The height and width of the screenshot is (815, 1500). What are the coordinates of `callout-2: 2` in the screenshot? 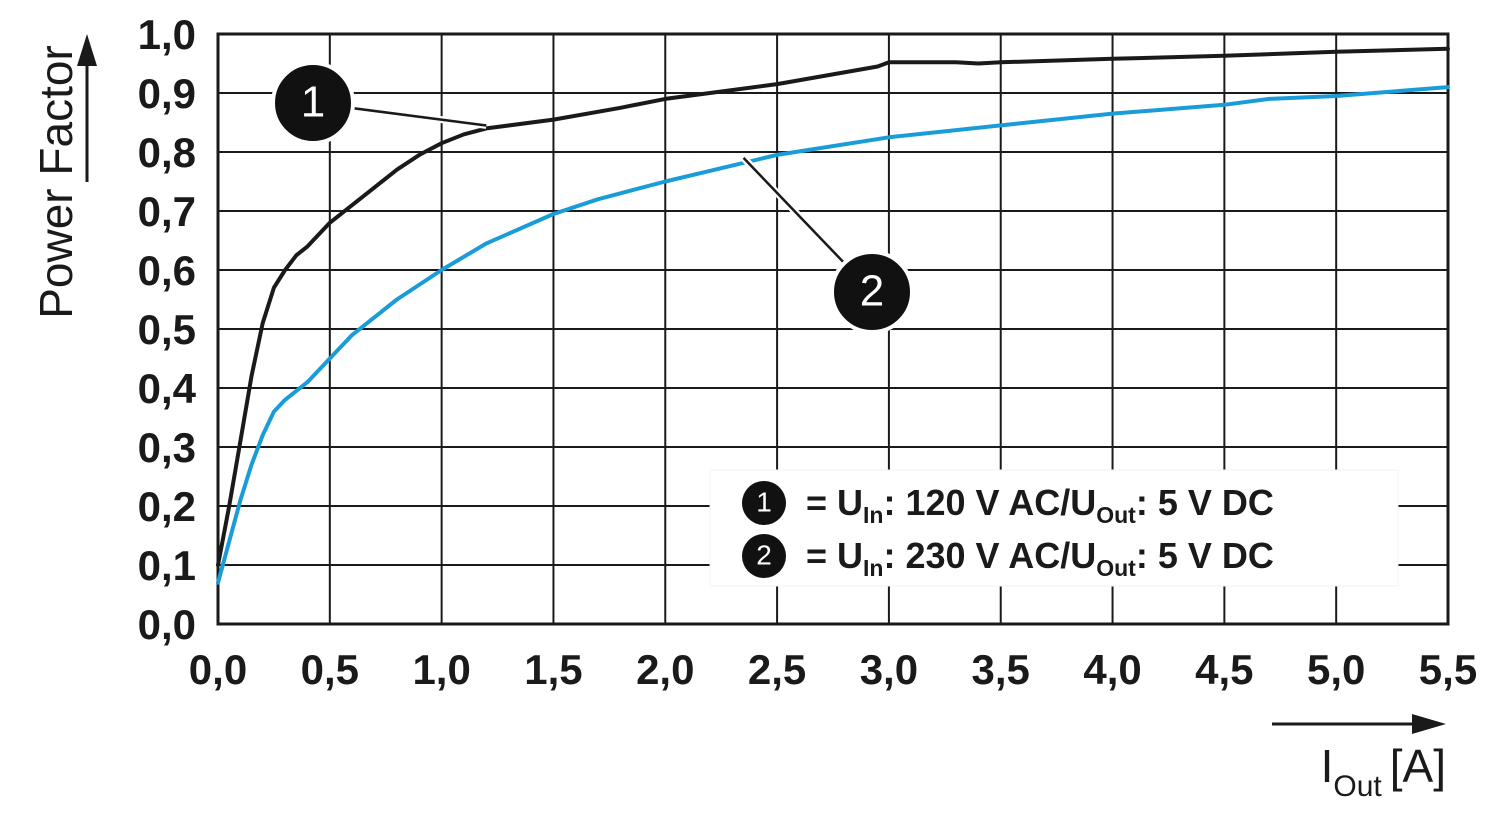 It's located at (827, 244).